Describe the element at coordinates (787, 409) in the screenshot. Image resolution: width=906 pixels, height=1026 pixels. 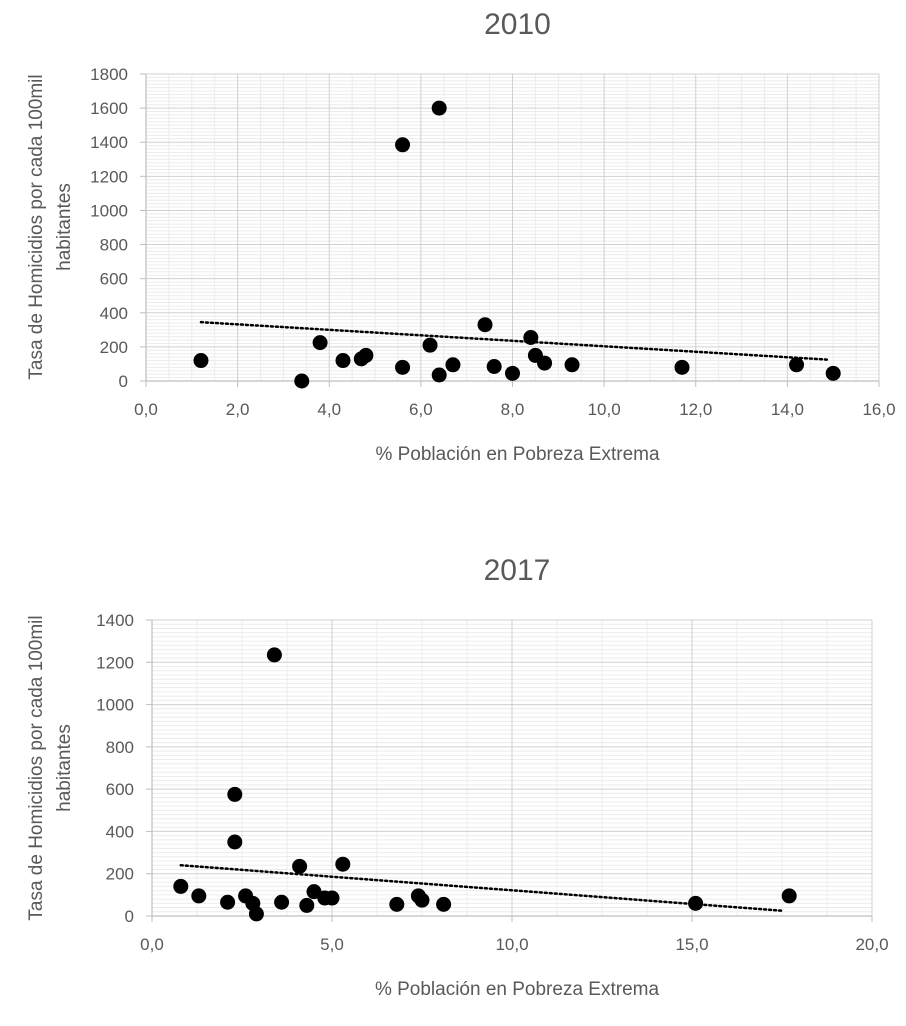
I see `x-tick-label: 14,0` at that location.